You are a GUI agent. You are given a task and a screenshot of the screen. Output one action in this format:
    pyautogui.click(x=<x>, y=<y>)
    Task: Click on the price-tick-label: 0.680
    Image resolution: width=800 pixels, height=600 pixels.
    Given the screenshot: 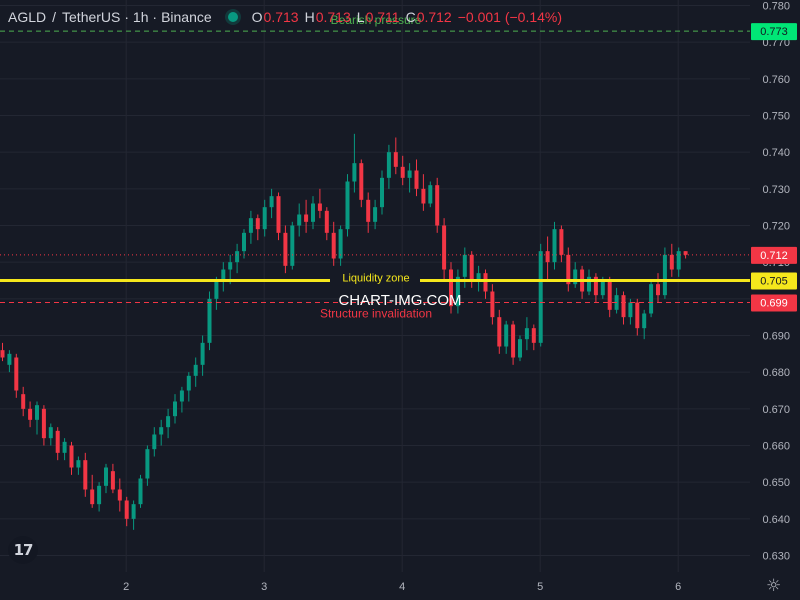 What is the action you would take?
    pyautogui.click(x=776, y=373)
    